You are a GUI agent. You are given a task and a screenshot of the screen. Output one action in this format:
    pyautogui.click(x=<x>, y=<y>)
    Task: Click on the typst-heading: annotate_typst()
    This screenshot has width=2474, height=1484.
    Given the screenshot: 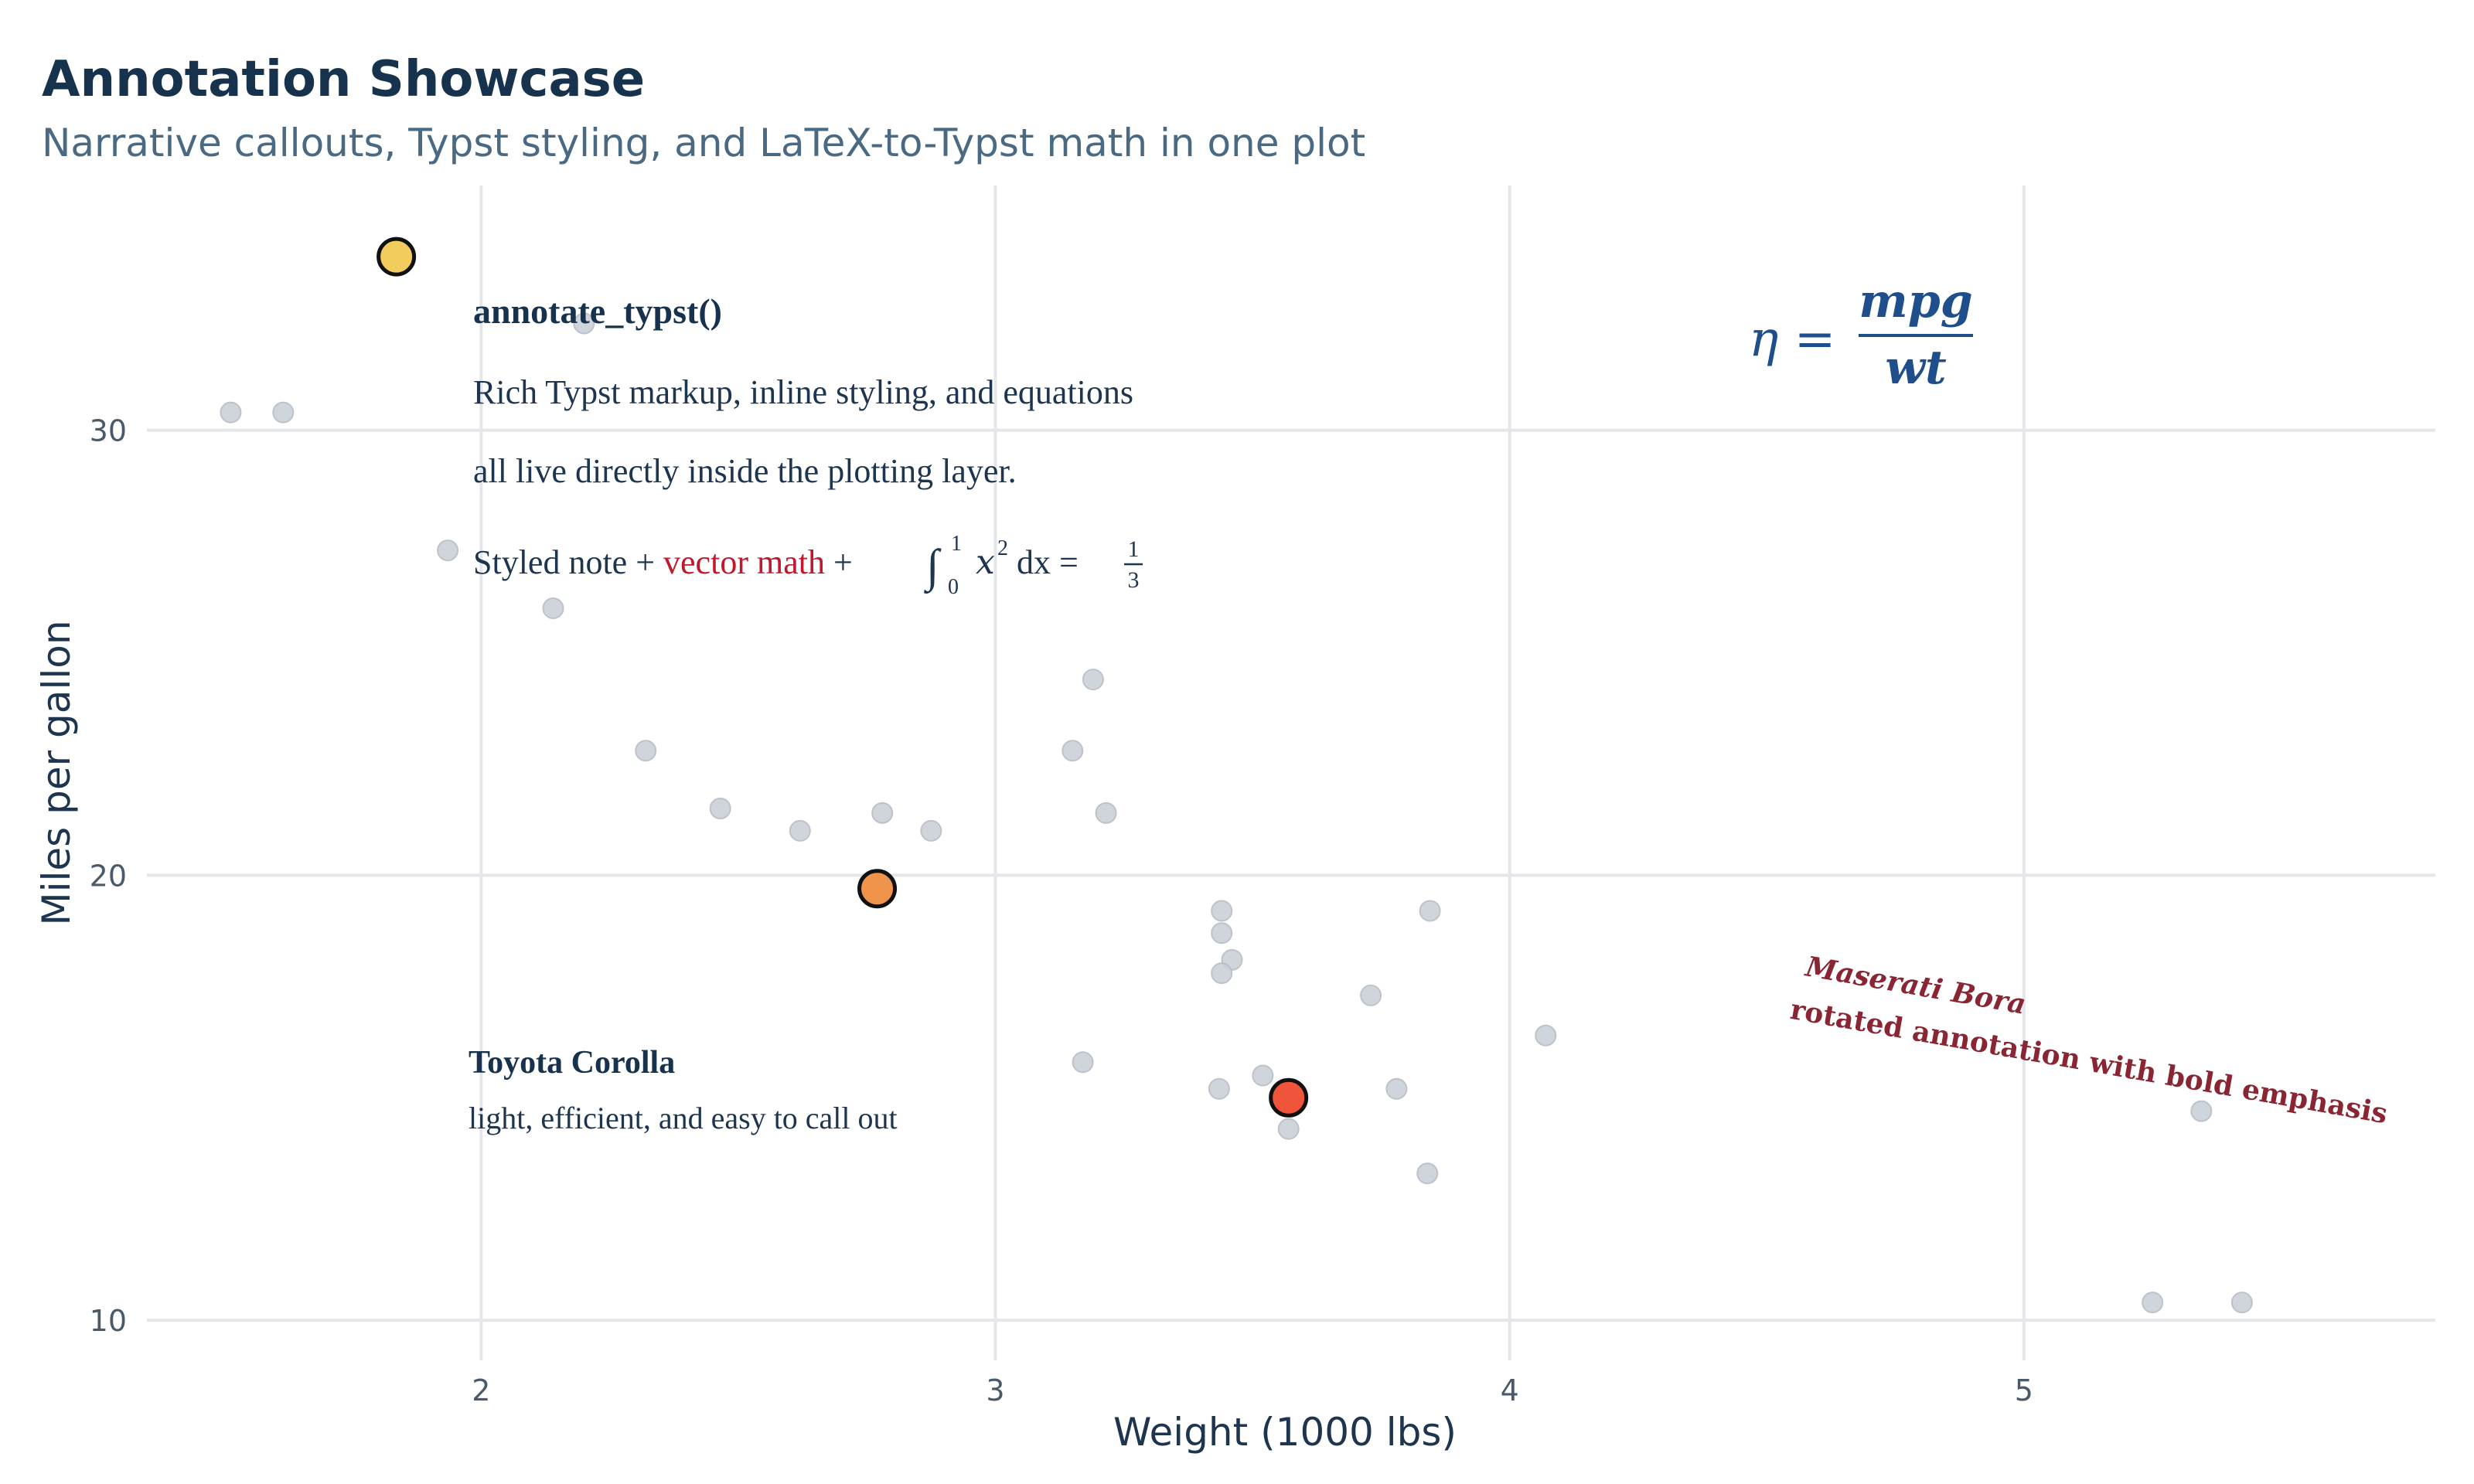 What is the action you would take?
    pyautogui.click(x=597, y=311)
    